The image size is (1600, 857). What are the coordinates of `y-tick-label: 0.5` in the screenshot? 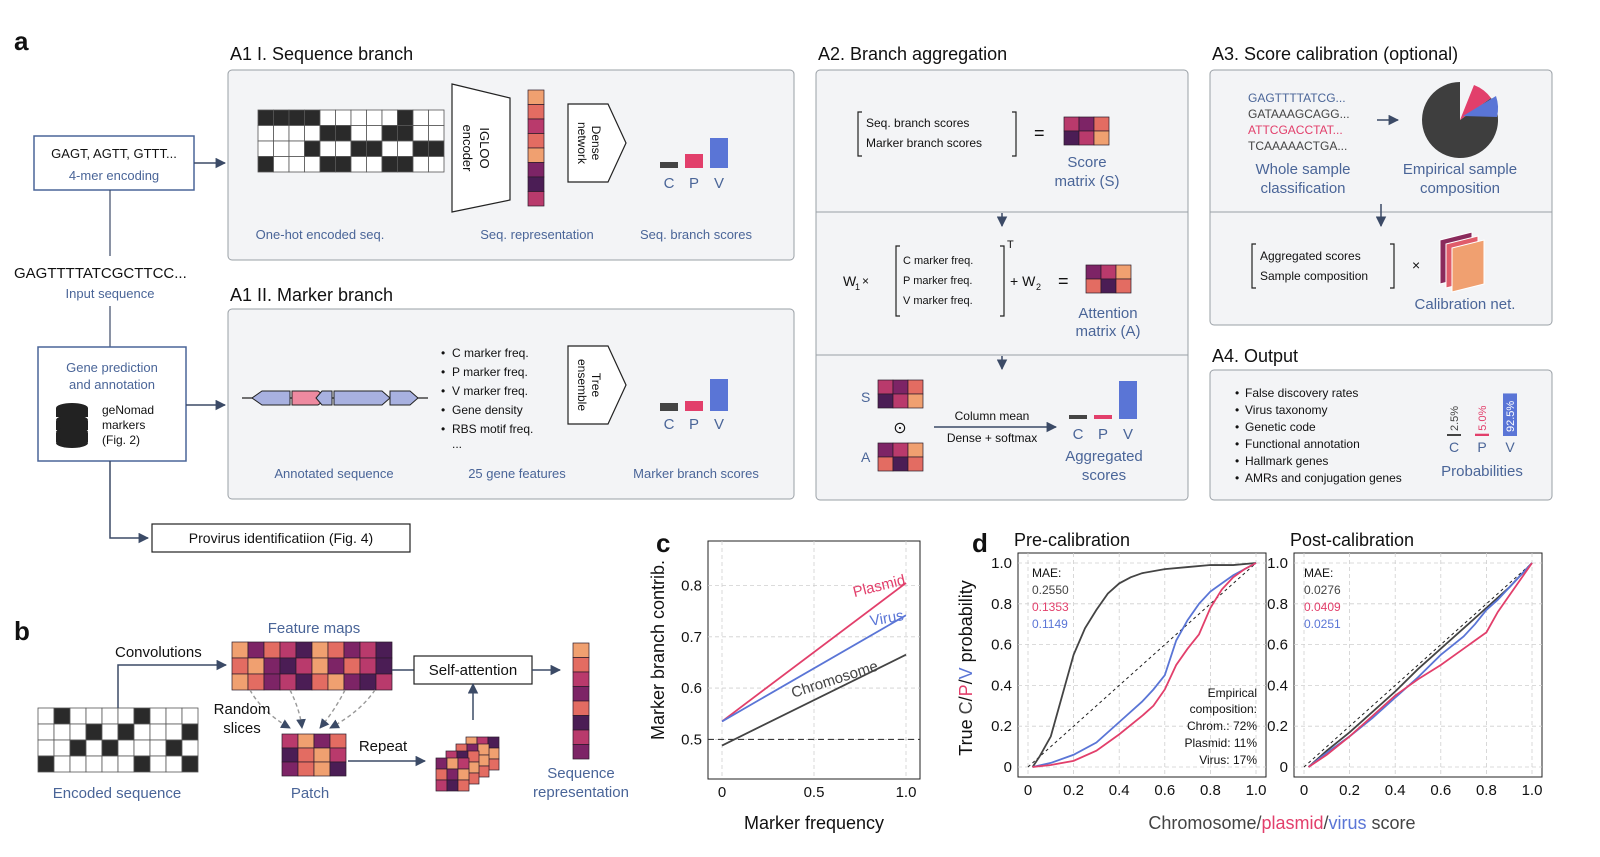 It's located at (691, 739).